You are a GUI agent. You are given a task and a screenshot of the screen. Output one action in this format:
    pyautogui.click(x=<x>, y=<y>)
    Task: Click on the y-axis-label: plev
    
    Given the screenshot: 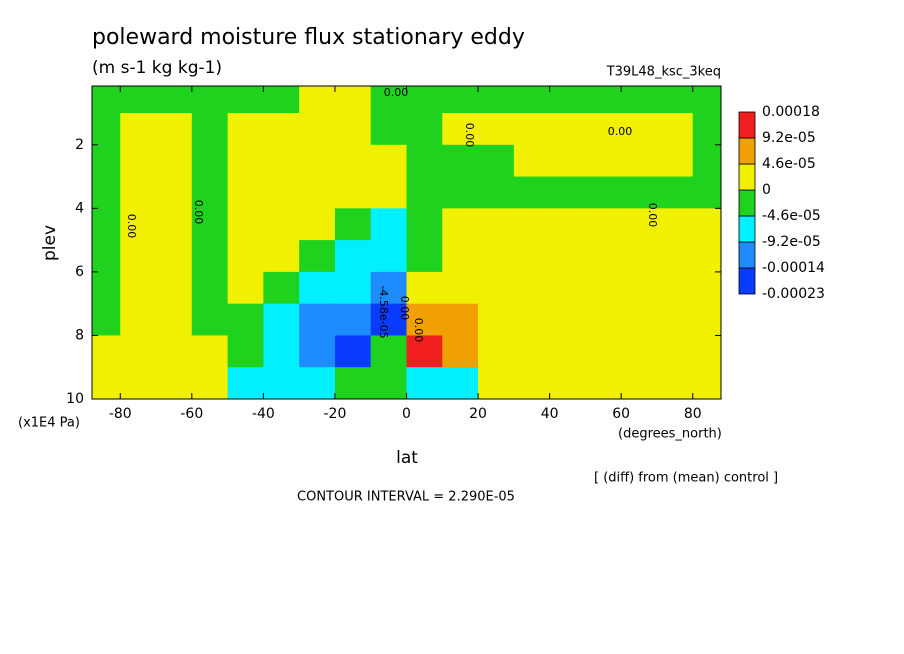 What is the action you would take?
    pyautogui.click(x=50, y=243)
    